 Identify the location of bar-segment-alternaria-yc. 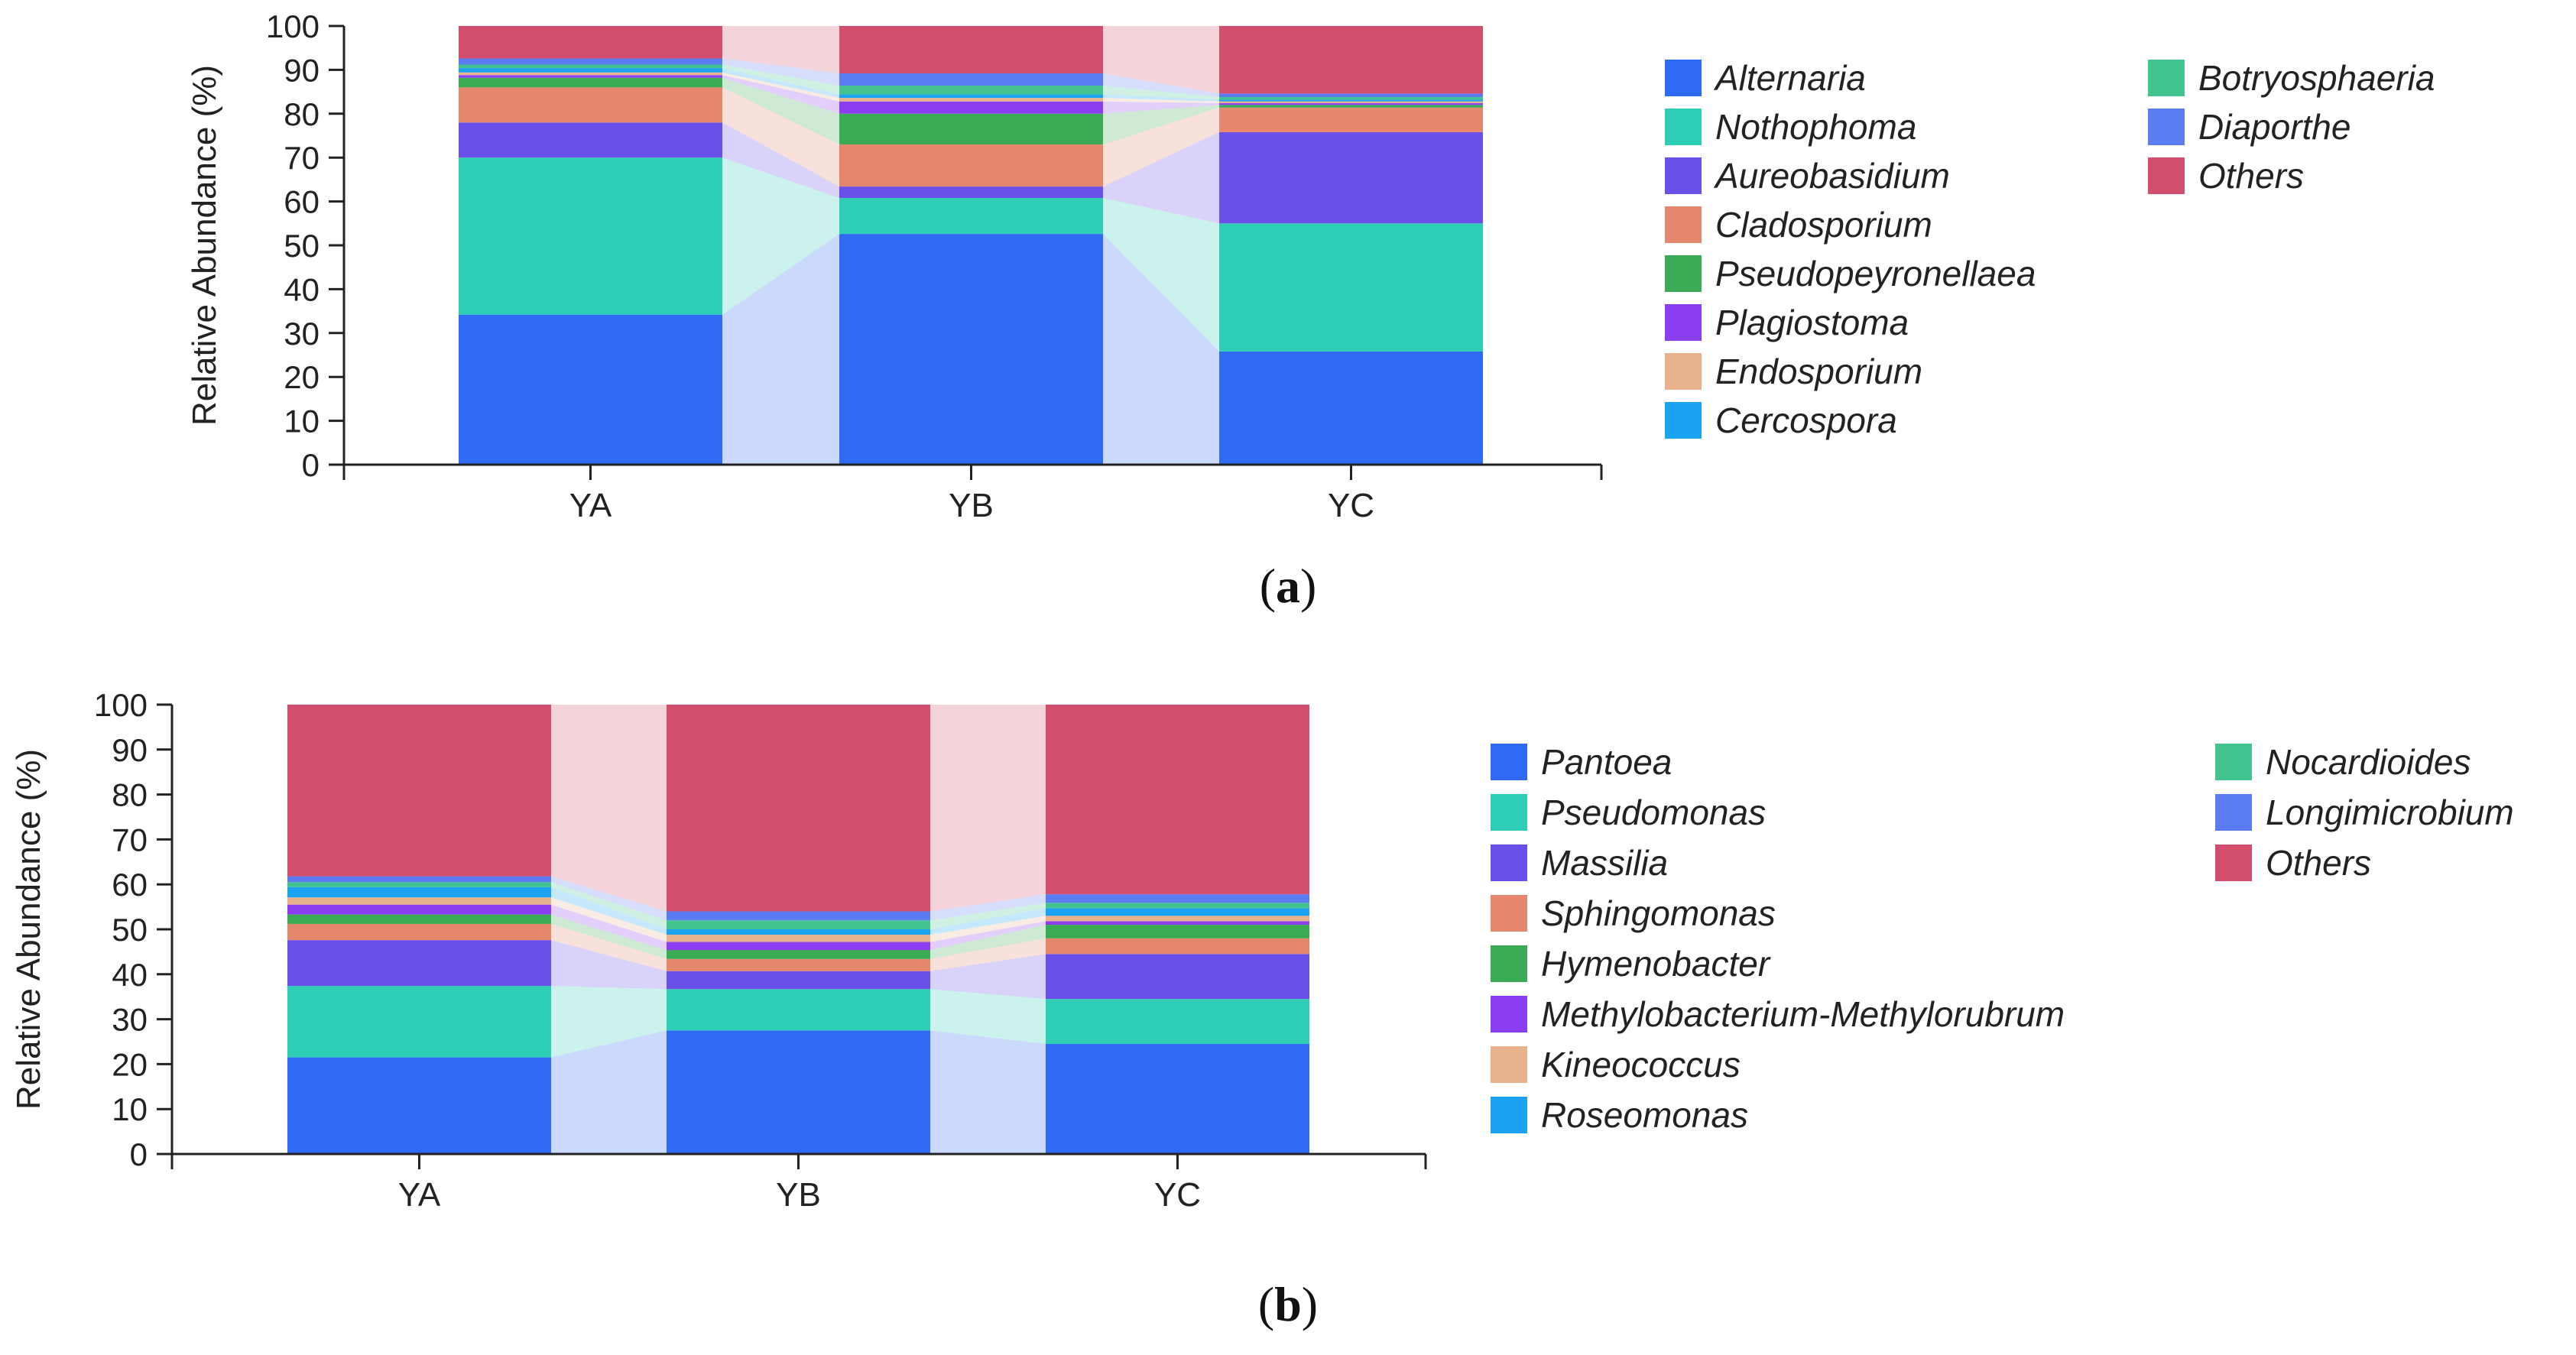
(1351, 408).